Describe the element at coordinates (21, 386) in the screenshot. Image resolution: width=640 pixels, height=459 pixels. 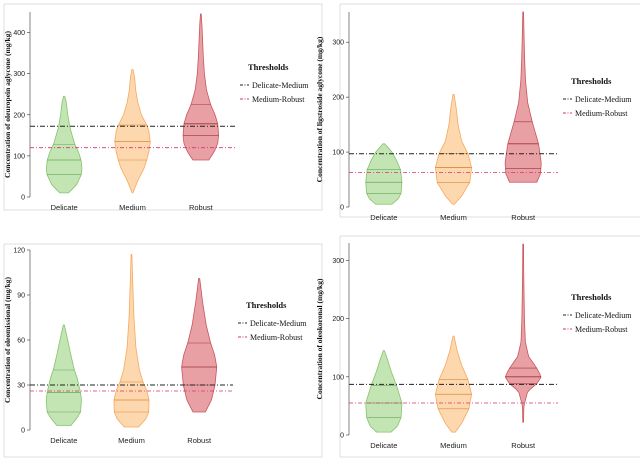
I see `y-tick-label: 30` at that location.